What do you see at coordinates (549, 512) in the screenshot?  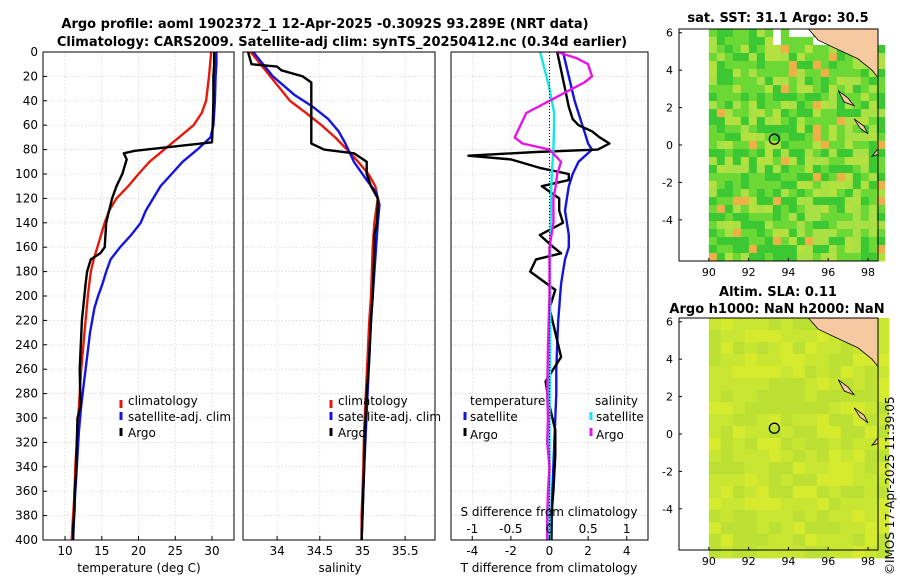 I see `difference-xlabel-top: S difference from climatology` at bounding box center [549, 512].